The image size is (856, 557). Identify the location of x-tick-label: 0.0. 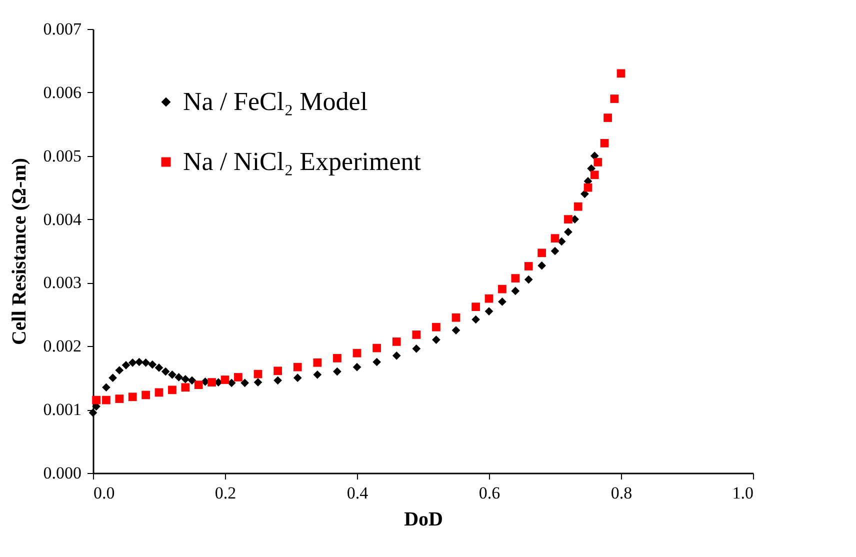
(104, 493).